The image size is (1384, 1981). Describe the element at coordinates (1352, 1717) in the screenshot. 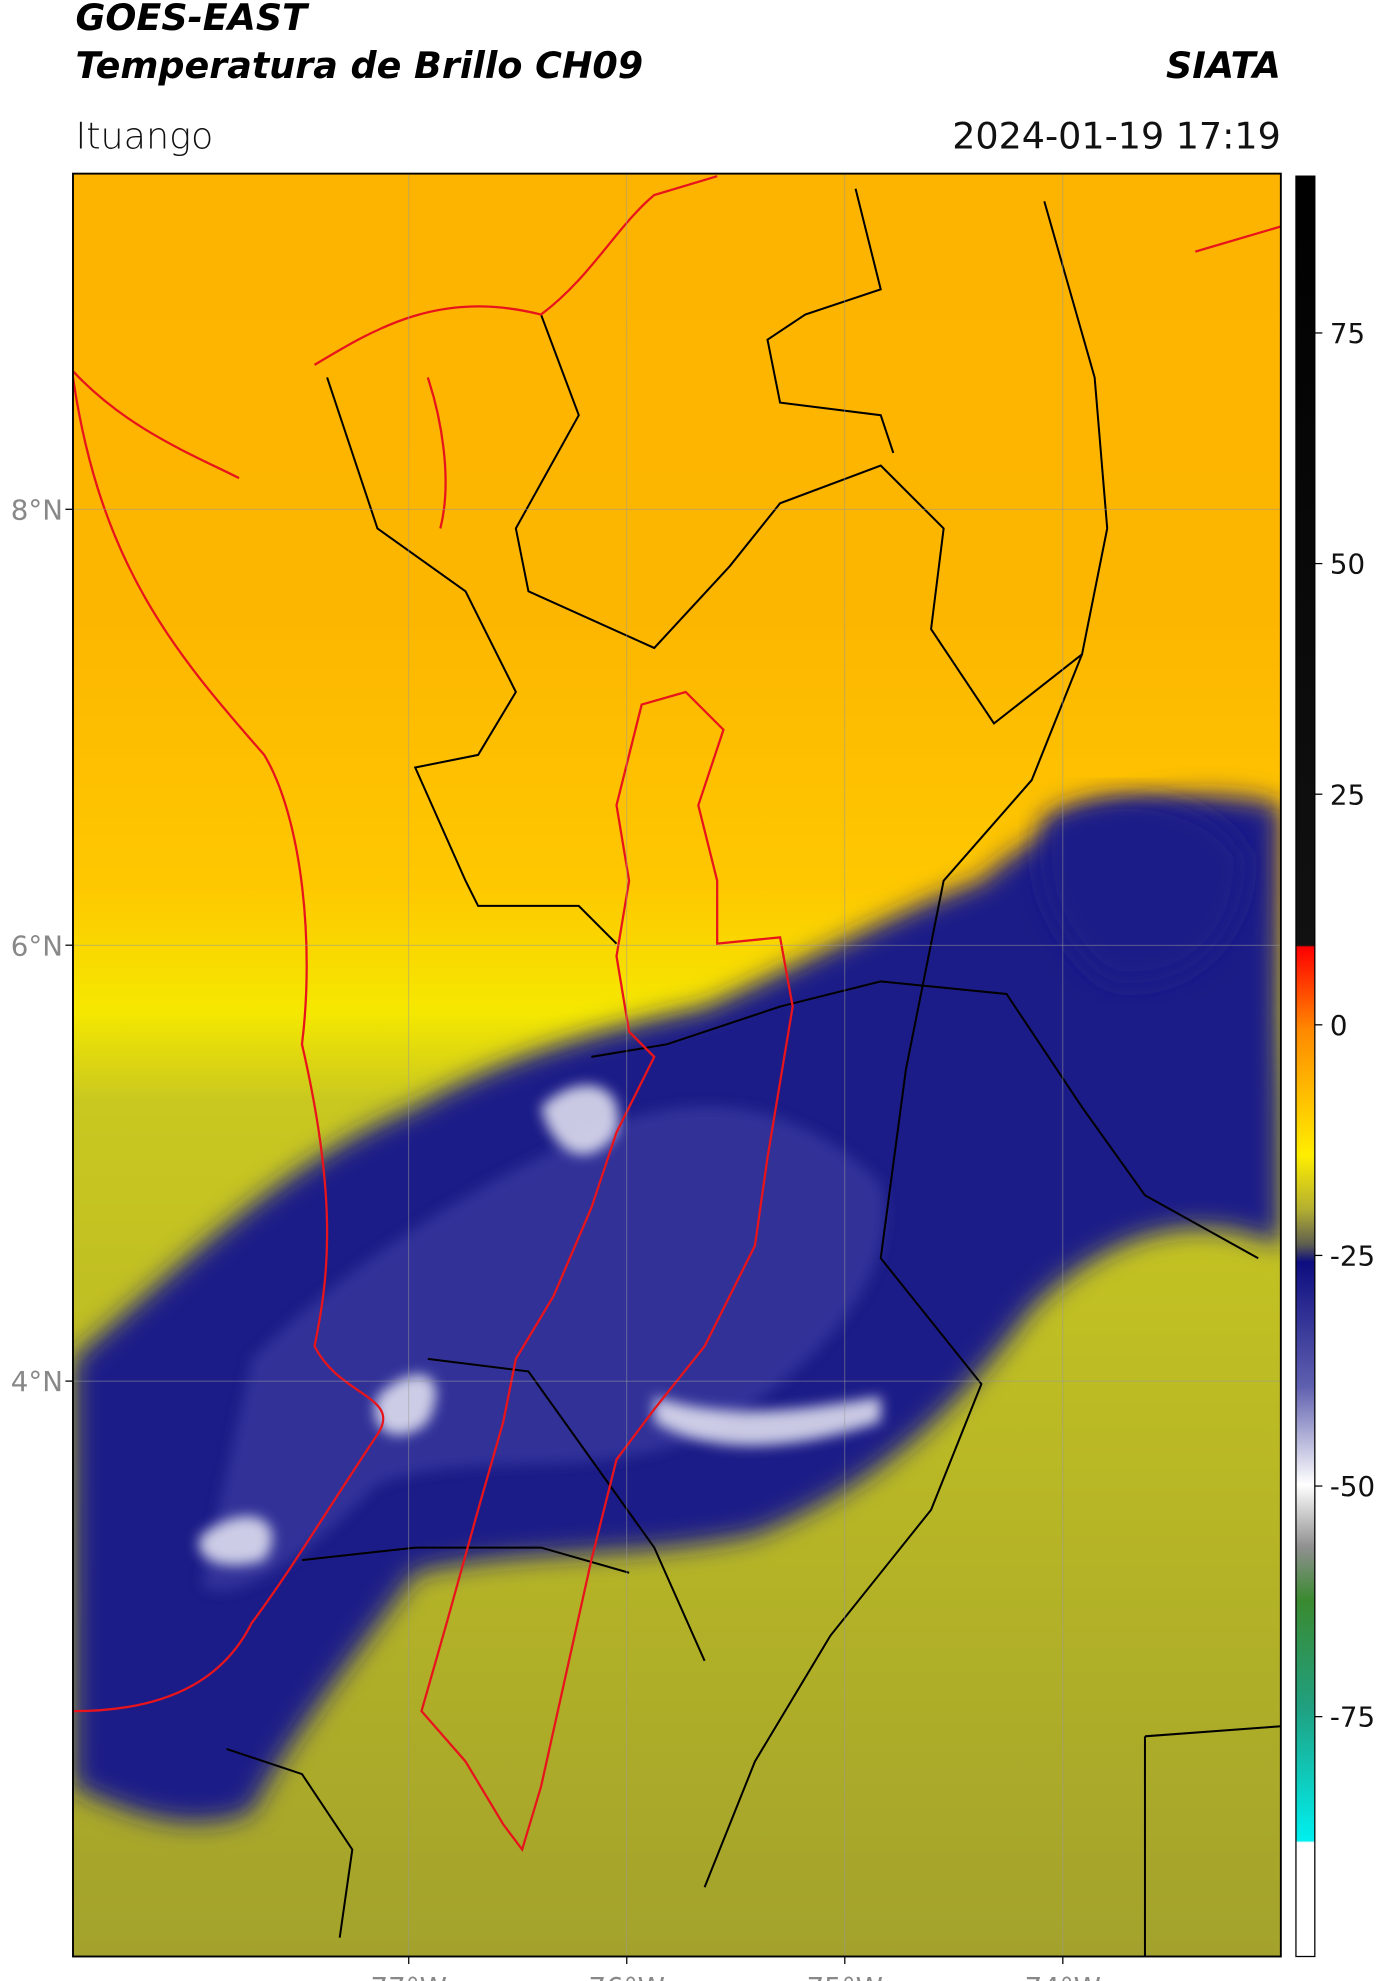

I see `colorbar-tick-label: -75` at that location.